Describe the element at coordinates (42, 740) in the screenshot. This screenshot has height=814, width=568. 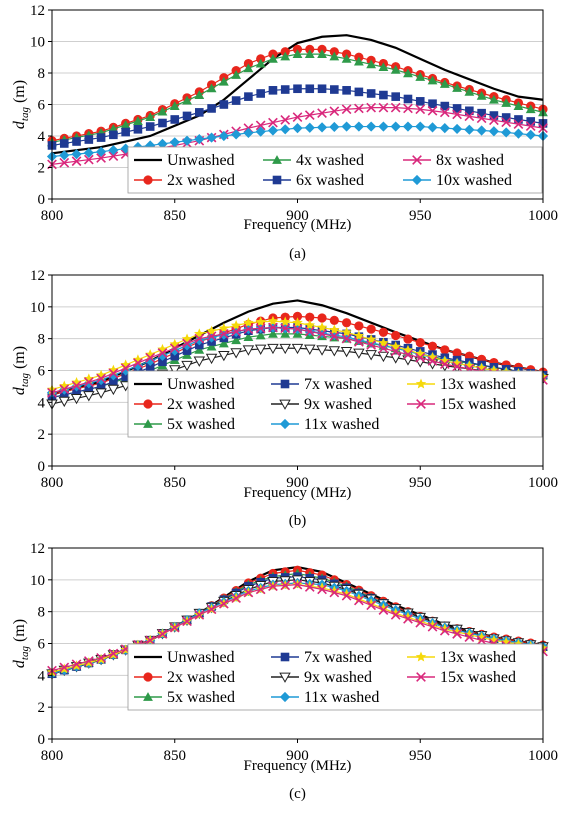
I see `y-tick-label: 0` at that location.